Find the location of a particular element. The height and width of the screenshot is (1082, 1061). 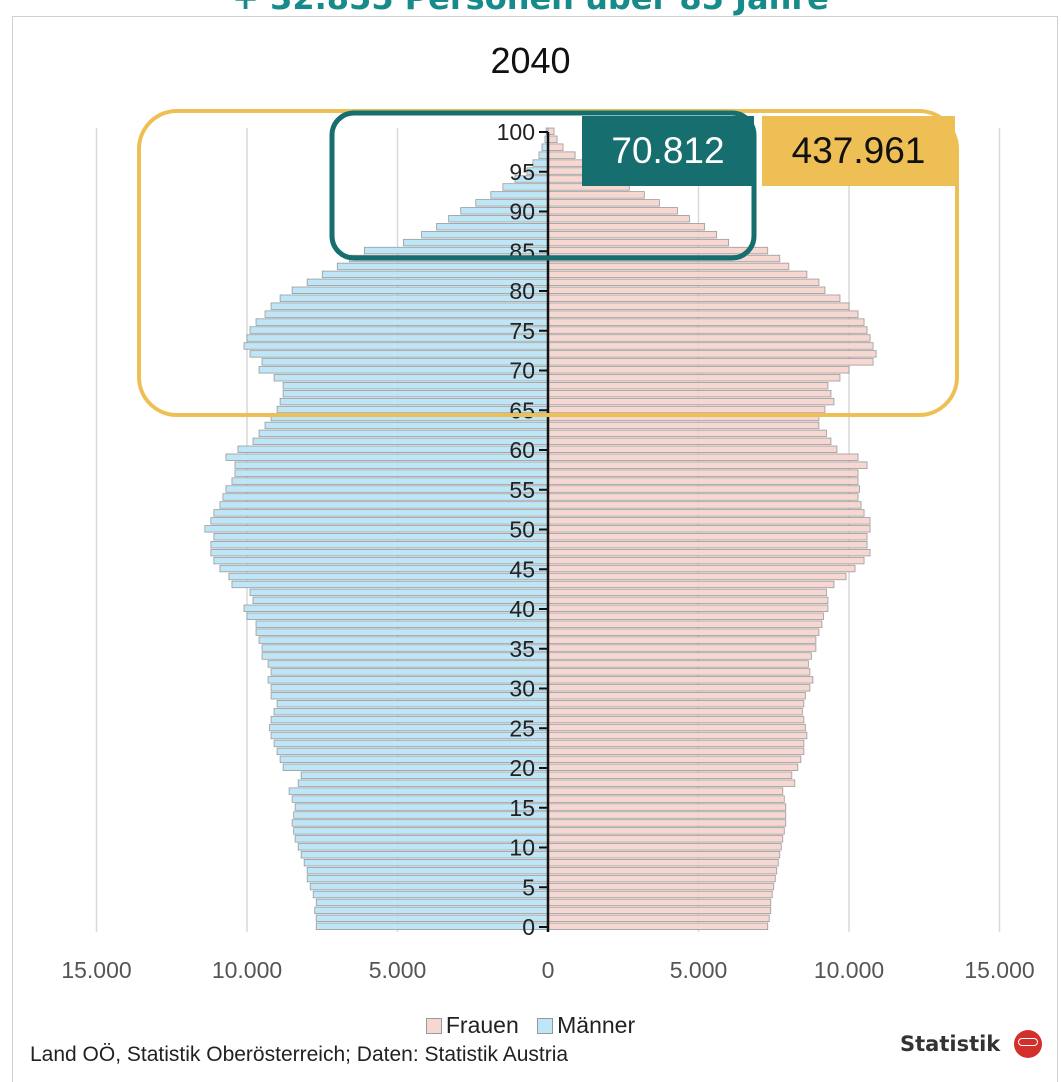

y-tick-label: 100 is located at coordinates (516, 132).